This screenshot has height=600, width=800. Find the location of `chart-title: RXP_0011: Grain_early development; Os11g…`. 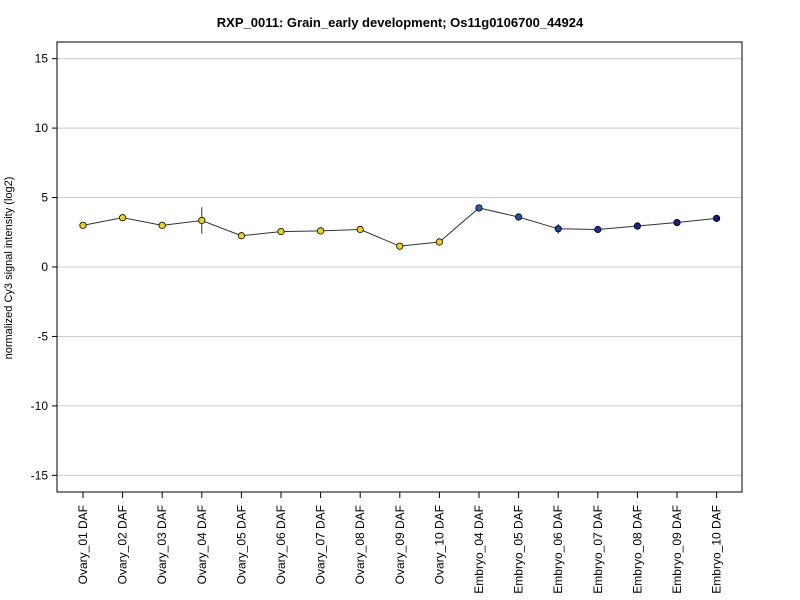

chart-title: RXP_0011: Grain_early development; Os11g… is located at coordinates (400, 22).